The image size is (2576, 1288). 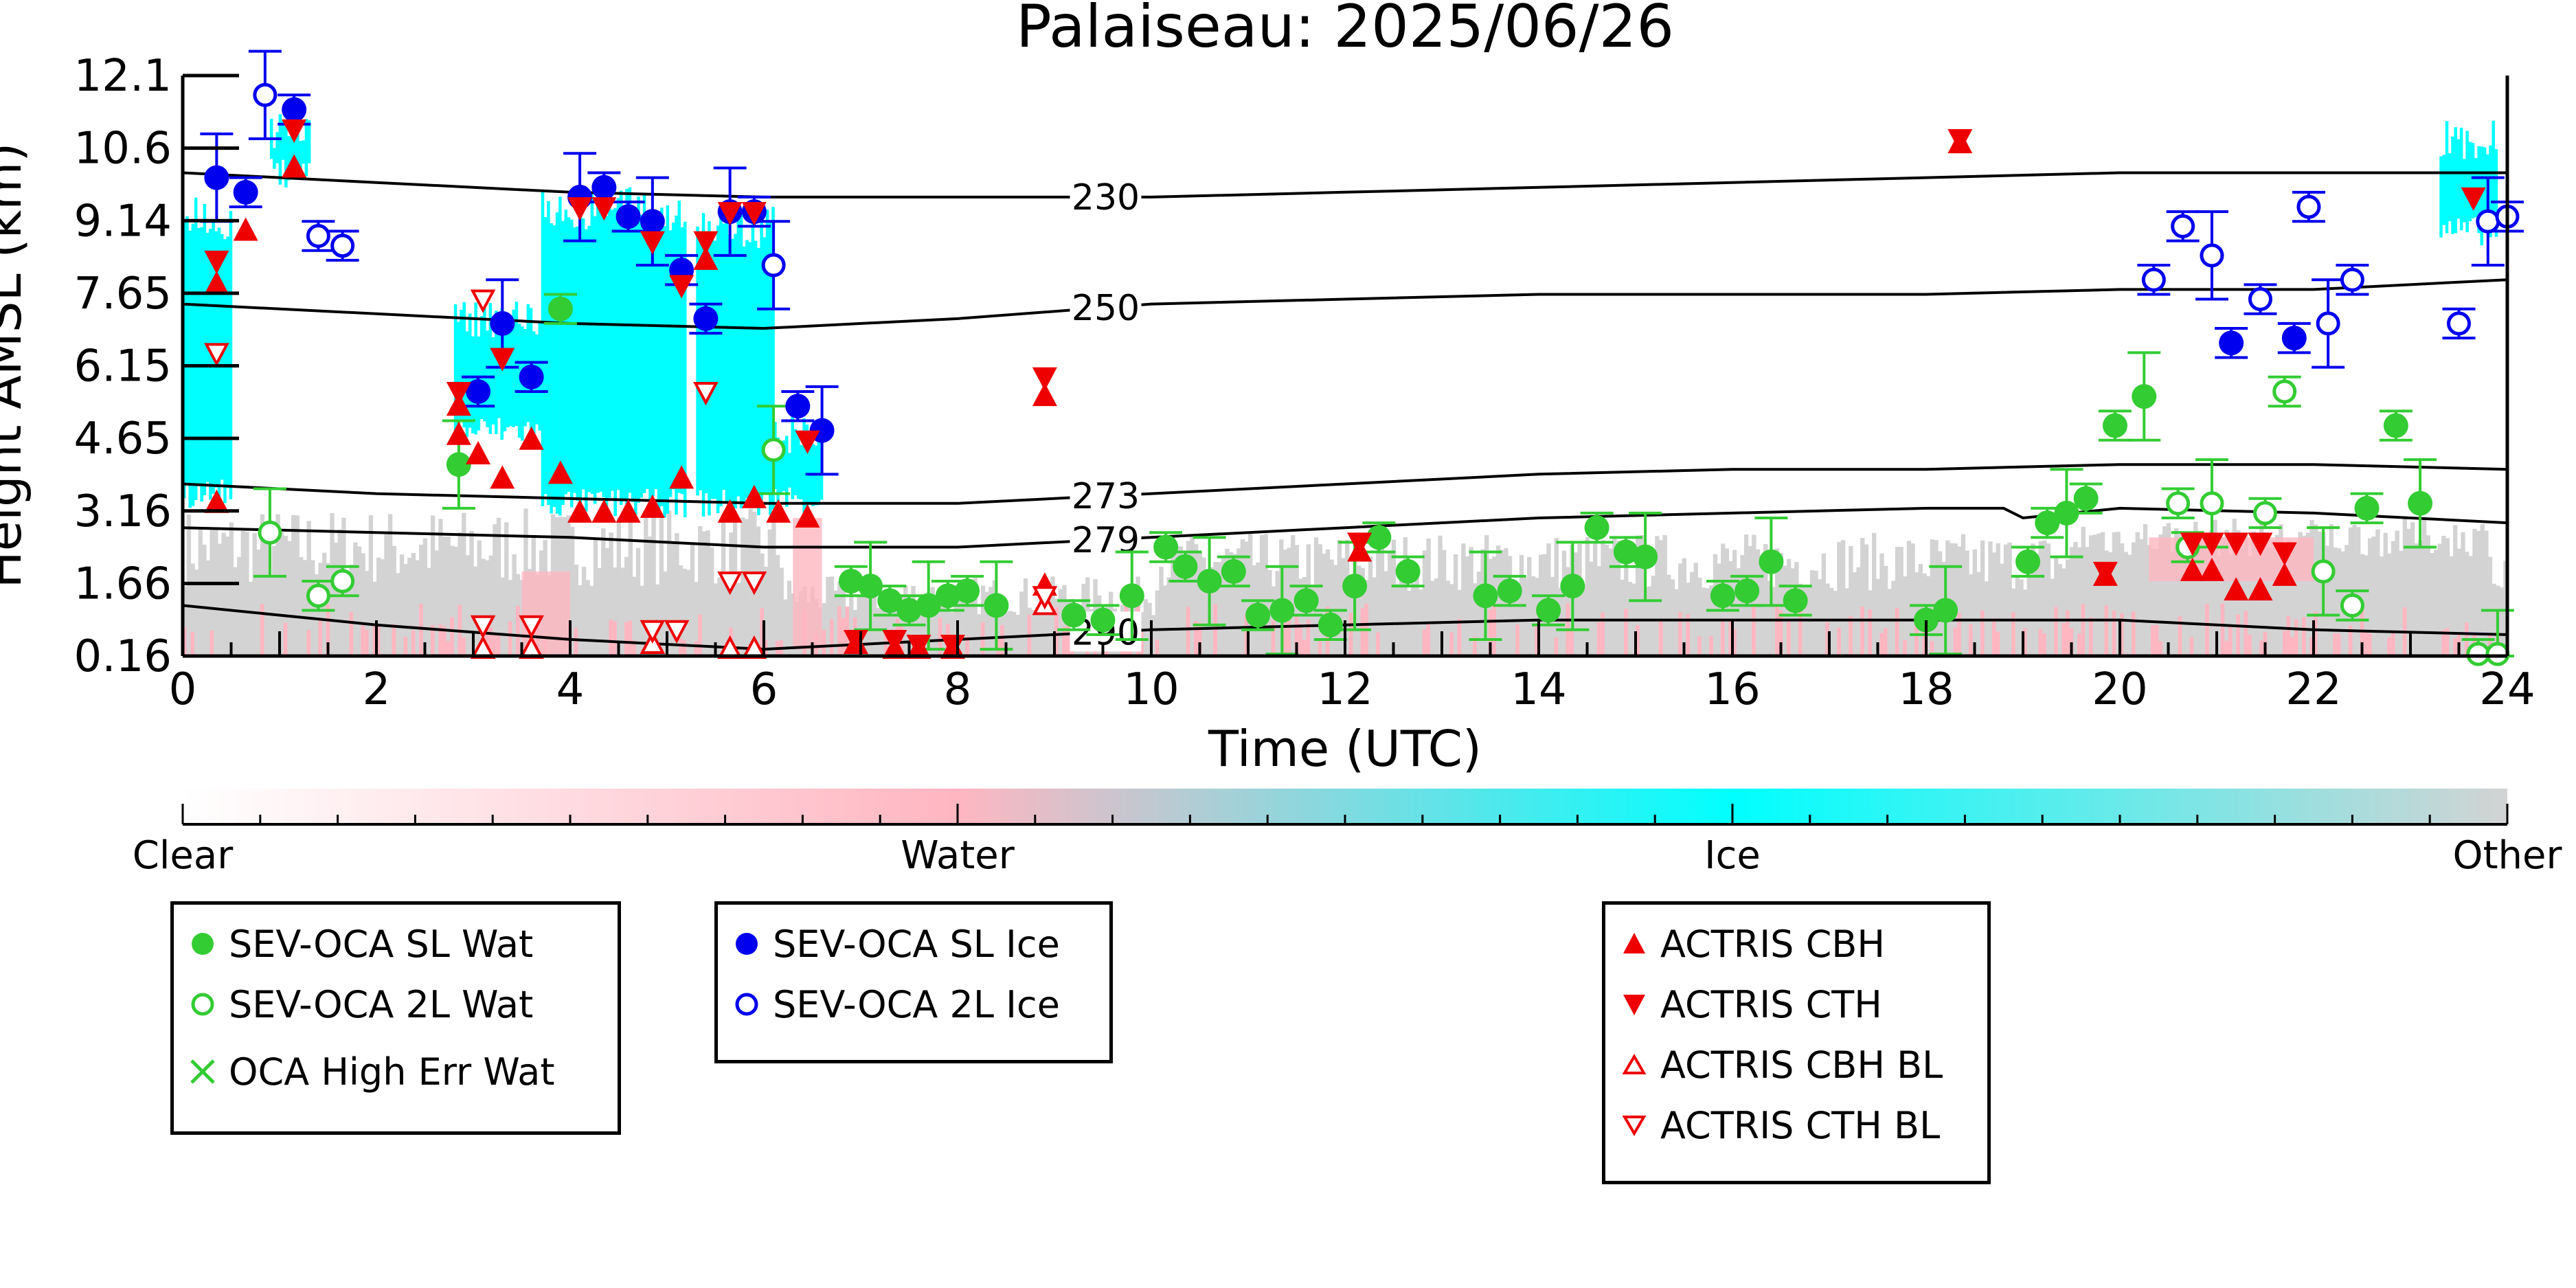 I want to click on legend-item-actris-cbh-bl: ACTRIS CBH BL, so click(x=1780, y=1065).